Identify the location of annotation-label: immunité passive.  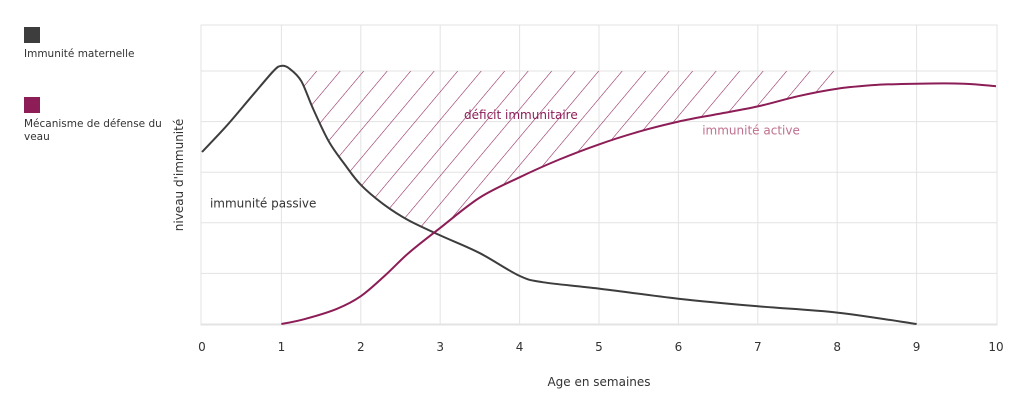
(263, 204).